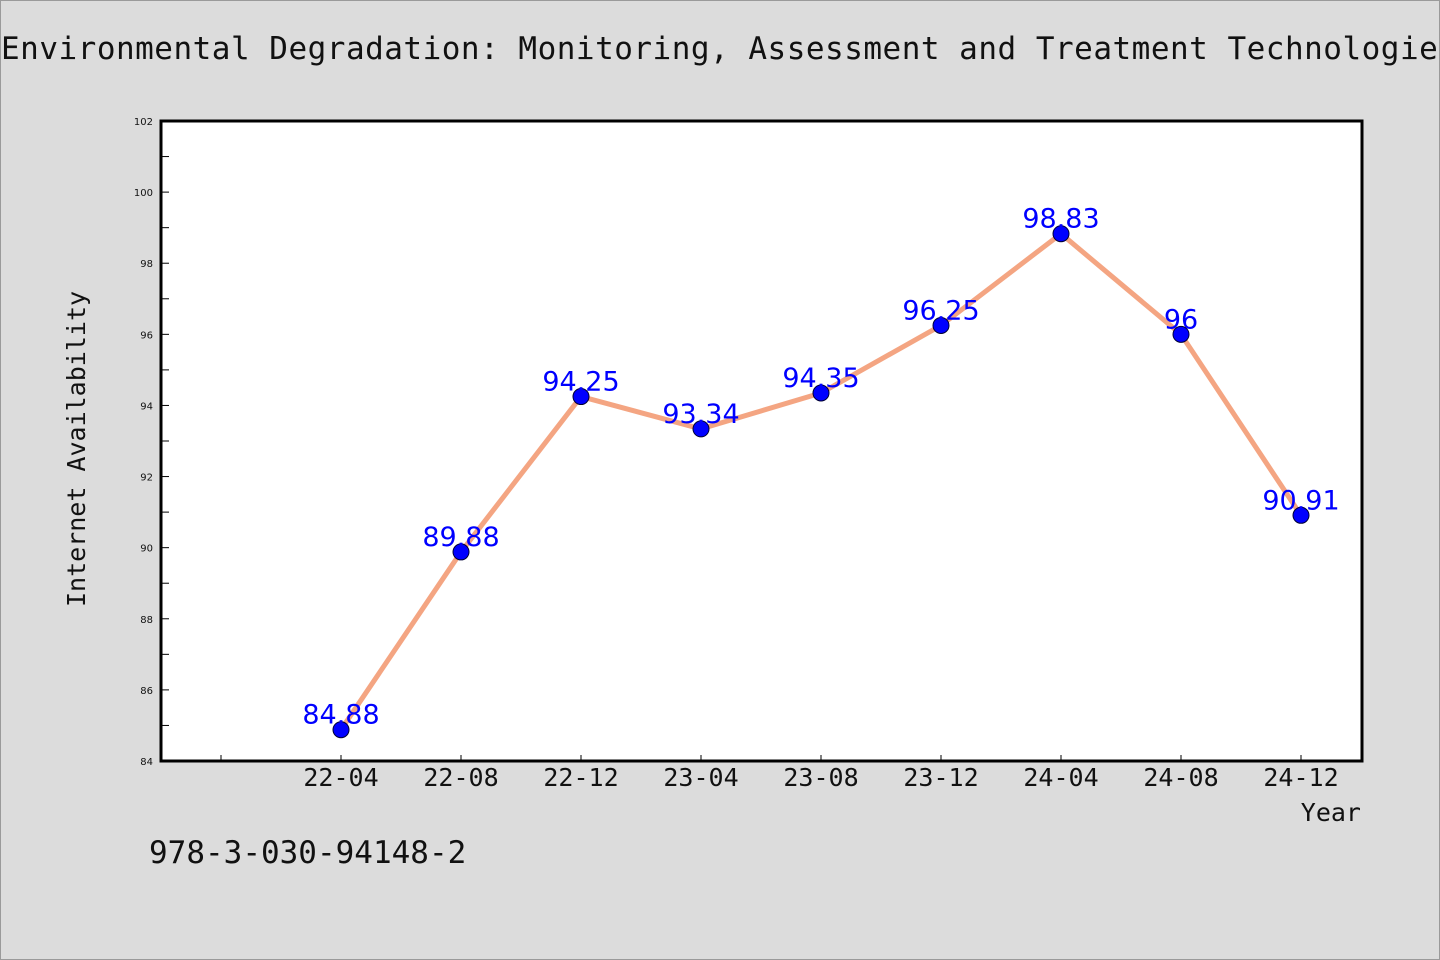 The height and width of the screenshot is (960, 1440). I want to click on y-axis-label: Internet Availability, so click(76, 449).